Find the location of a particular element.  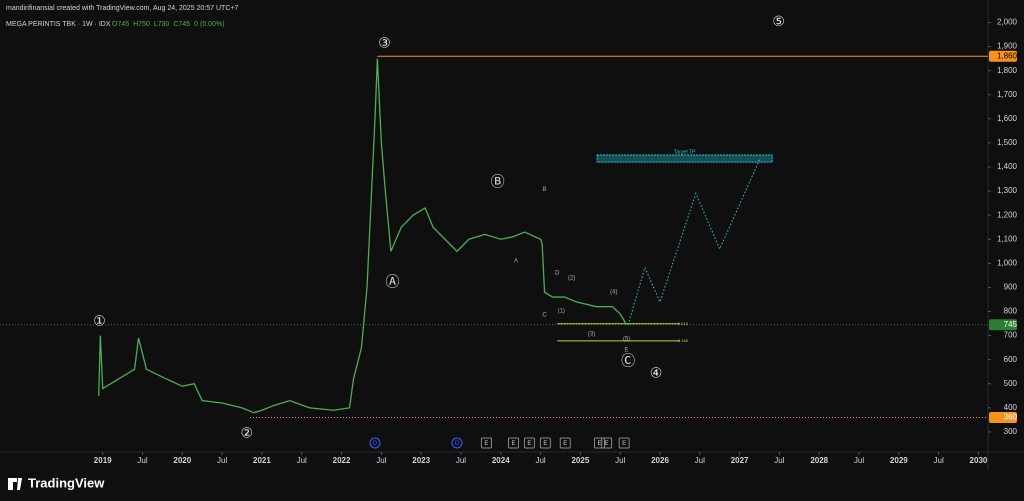

price-badge-label: 745 is located at coordinates (1011, 324).